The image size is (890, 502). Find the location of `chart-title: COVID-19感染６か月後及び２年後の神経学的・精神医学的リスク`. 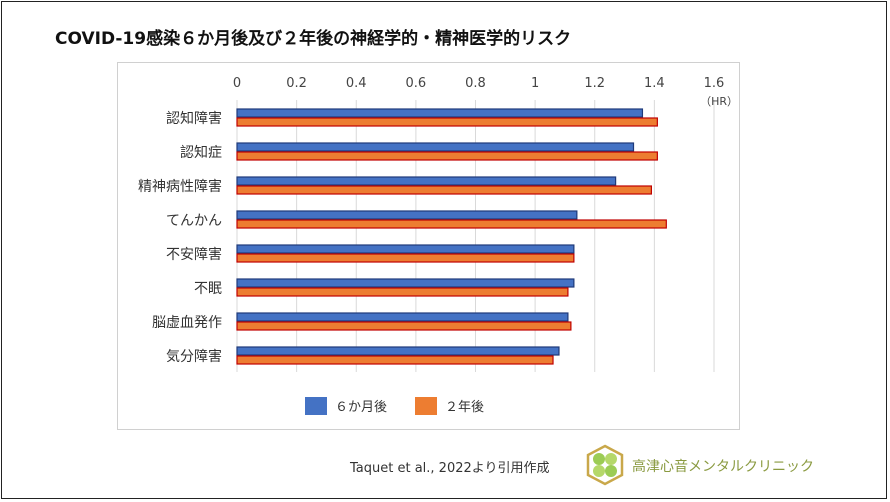

chart-title: COVID-19感染６か月後及び２年後の神経学的・精神医学的リスク is located at coordinates (313, 39).